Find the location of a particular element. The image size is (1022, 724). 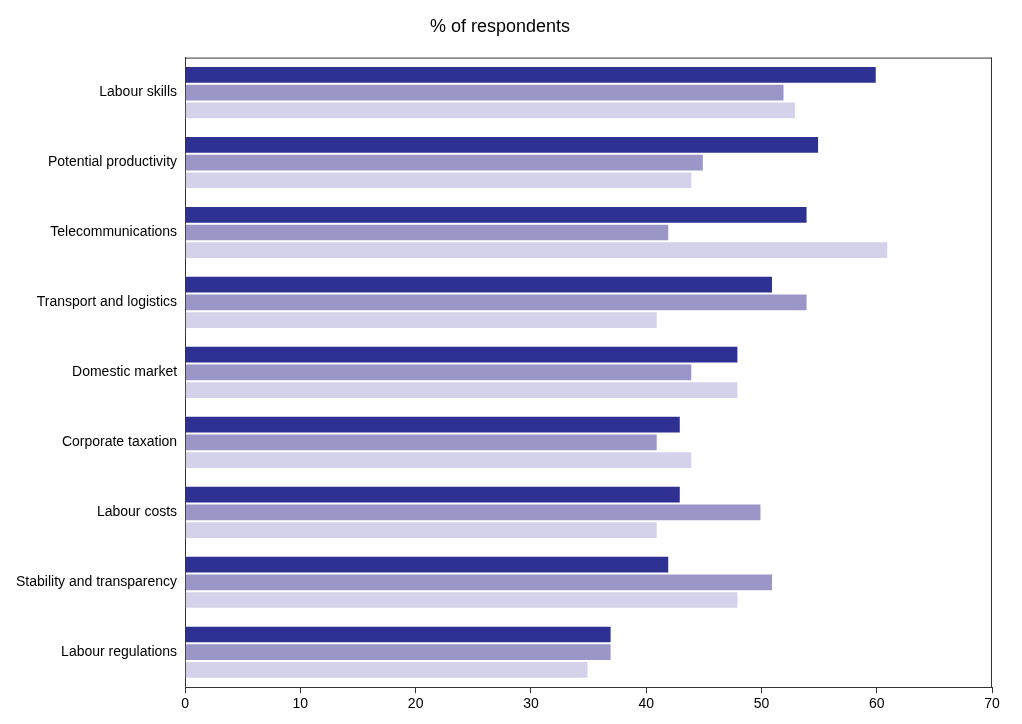

x-tick-label: 10 is located at coordinates (300, 703).